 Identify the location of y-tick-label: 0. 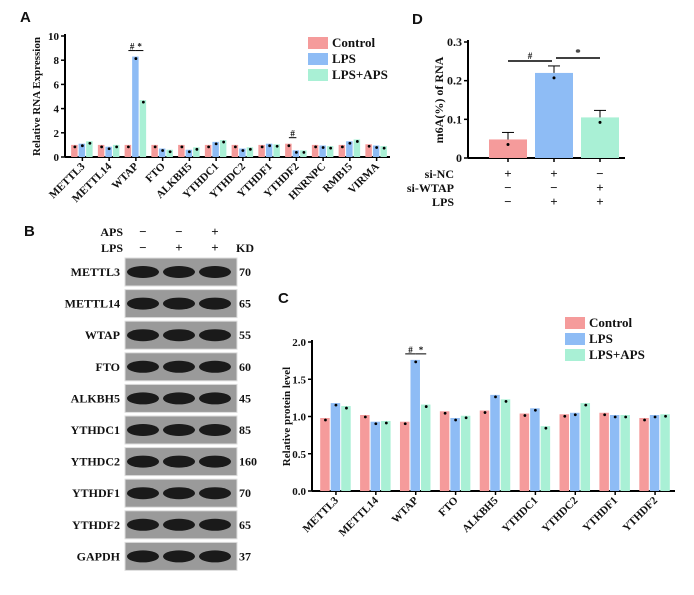
(57, 158).